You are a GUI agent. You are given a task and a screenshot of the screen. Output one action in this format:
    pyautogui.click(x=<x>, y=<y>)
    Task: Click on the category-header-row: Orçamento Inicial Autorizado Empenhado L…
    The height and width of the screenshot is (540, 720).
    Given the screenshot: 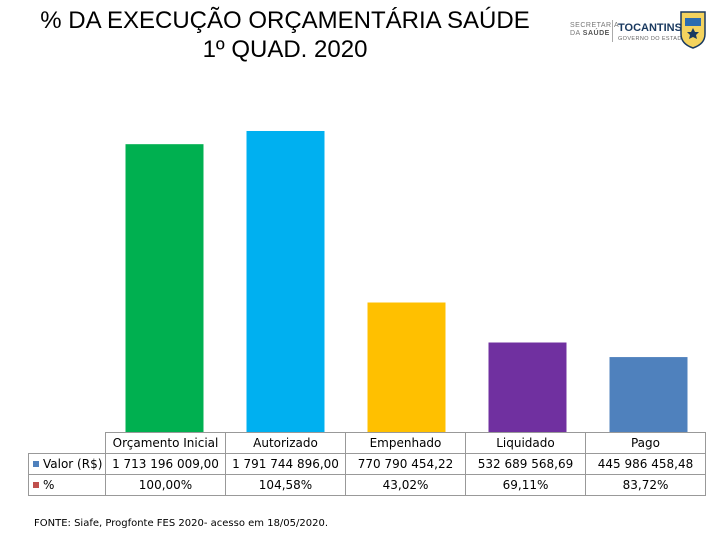 What is the action you would take?
    pyautogui.click(x=367, y=443)
    